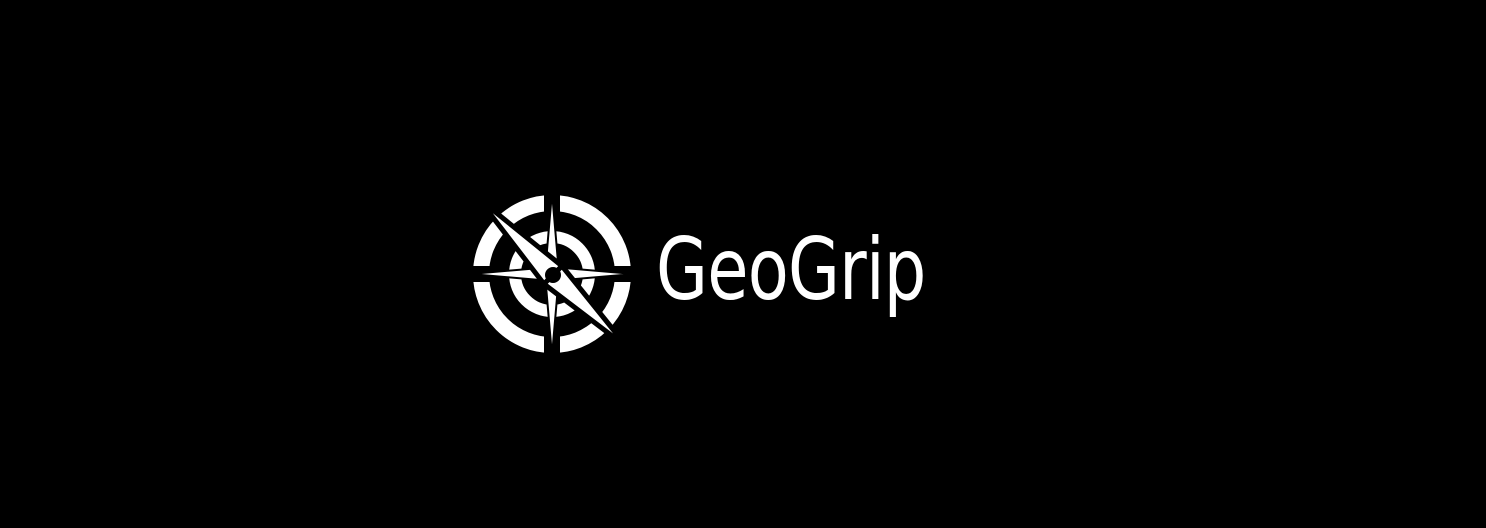  I want to click on brand-wordmark: GeoGrip, so click(791, 270).